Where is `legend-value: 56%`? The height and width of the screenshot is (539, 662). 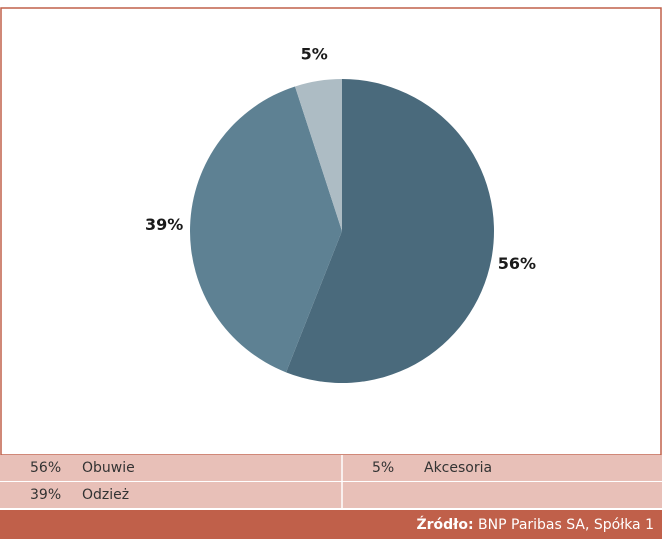
legend-value: 56% is located at coordinates (45, 468).